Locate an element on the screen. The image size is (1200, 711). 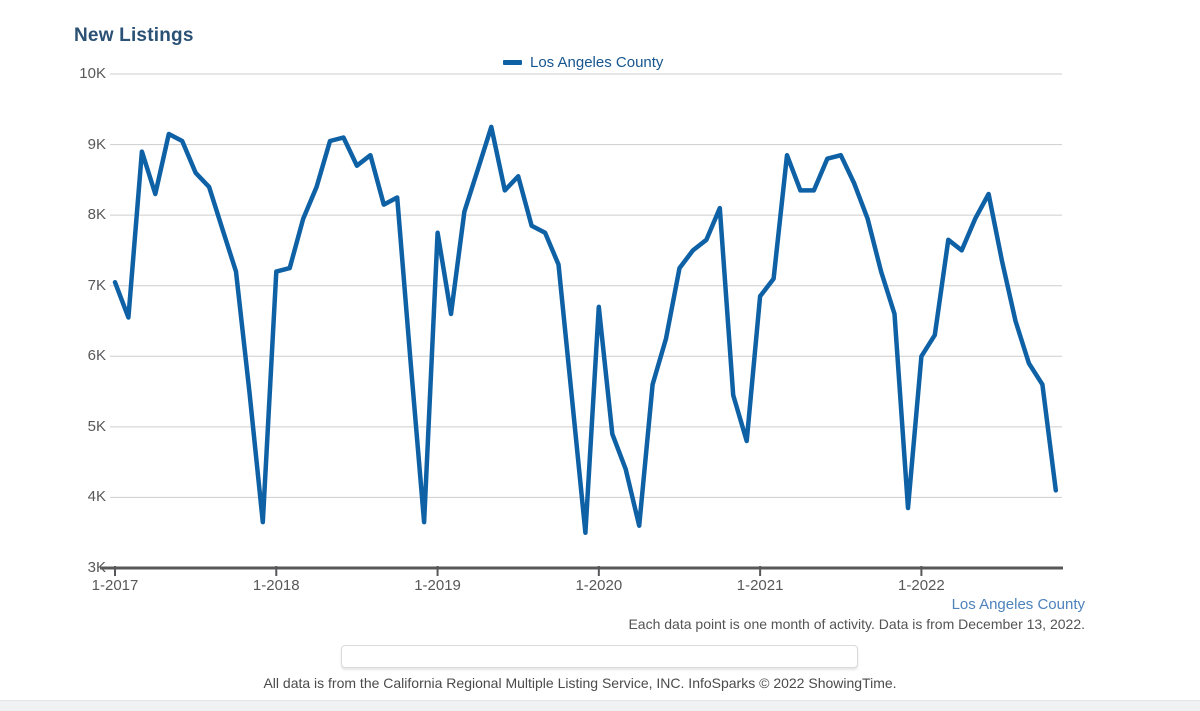
x-axis-label-1-2018: 1-2018 is located at coordinates (276, 585).